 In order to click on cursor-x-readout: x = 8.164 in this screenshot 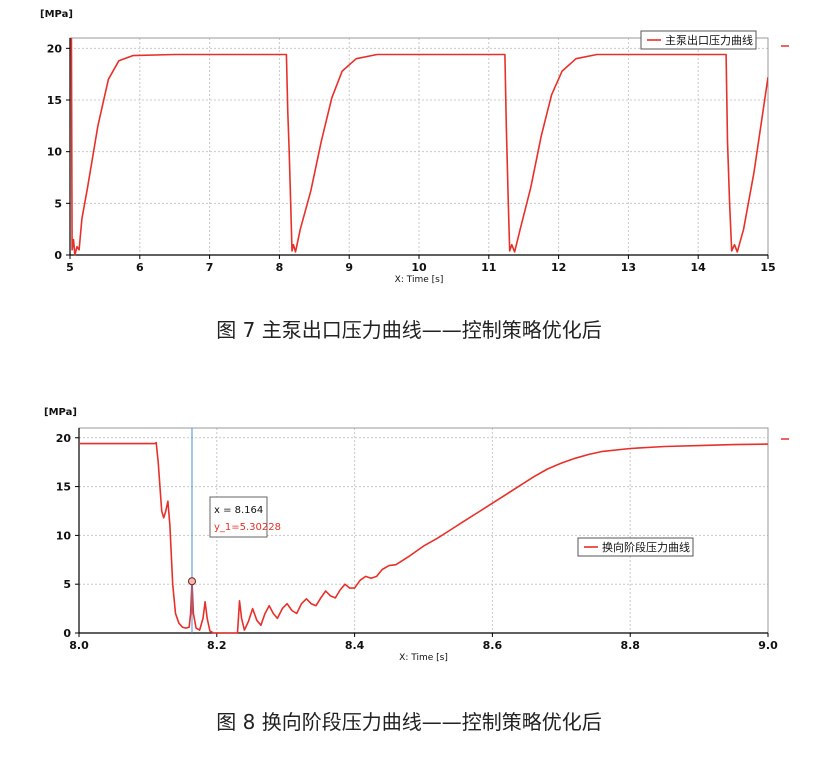, I will do `click(238, 510)`.